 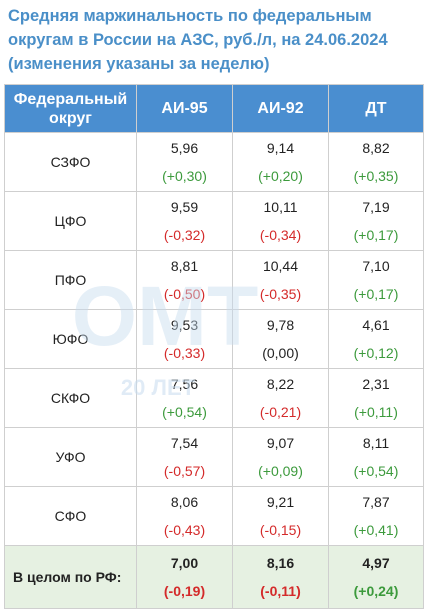 What do you see at coordinates (280, 108) in the screenshot?
I see `header-ai92: АИ-92` at bounding box center [280, 108].